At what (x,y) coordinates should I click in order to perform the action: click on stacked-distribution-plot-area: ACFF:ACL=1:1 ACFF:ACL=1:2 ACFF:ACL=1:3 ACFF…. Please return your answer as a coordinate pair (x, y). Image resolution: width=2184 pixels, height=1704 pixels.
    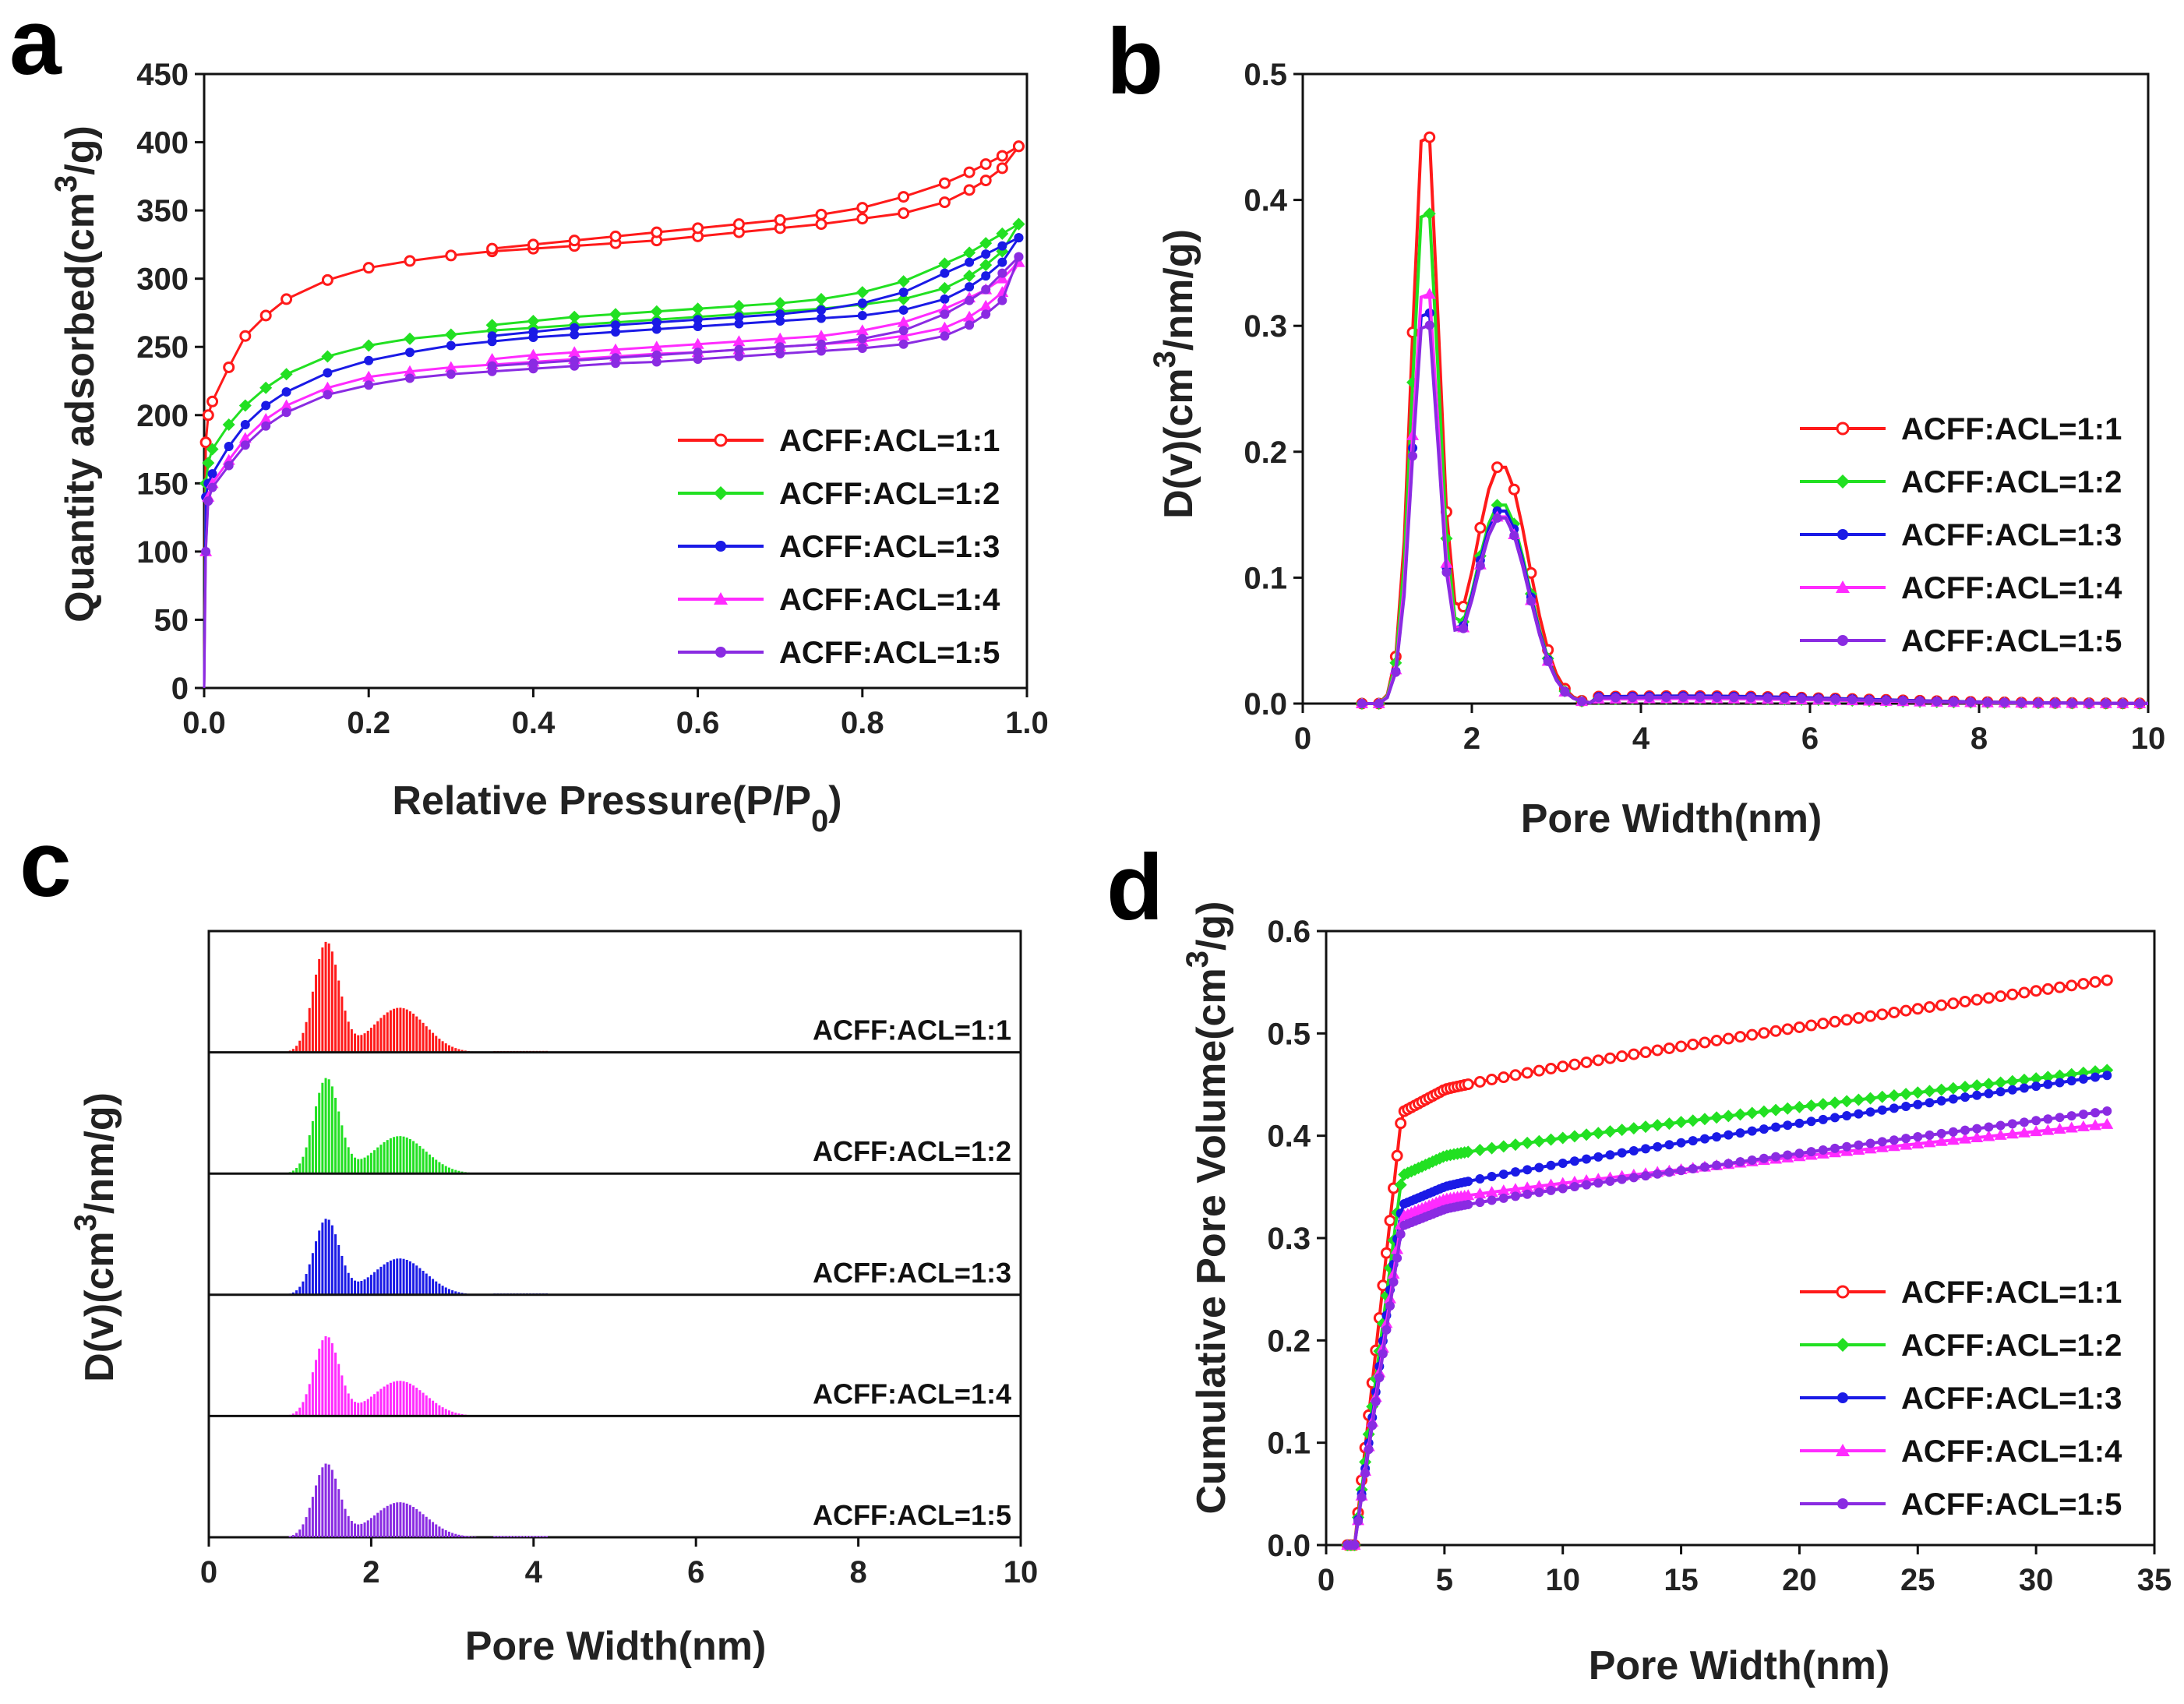
    Looking at the image, I should click on (619, 1259).